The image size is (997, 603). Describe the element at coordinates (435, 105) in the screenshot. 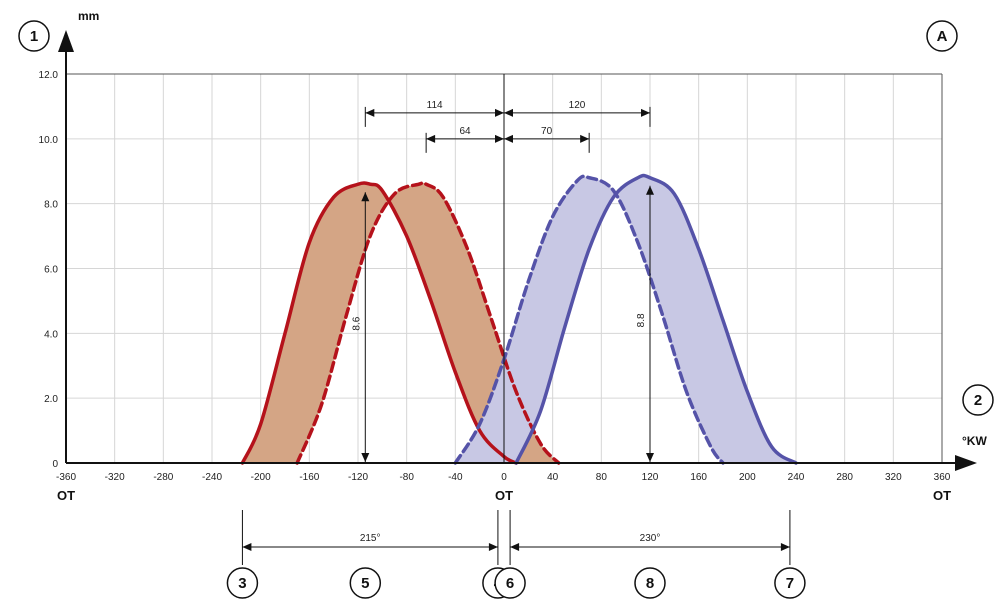

I see `top-dim-label: 114` at that location.